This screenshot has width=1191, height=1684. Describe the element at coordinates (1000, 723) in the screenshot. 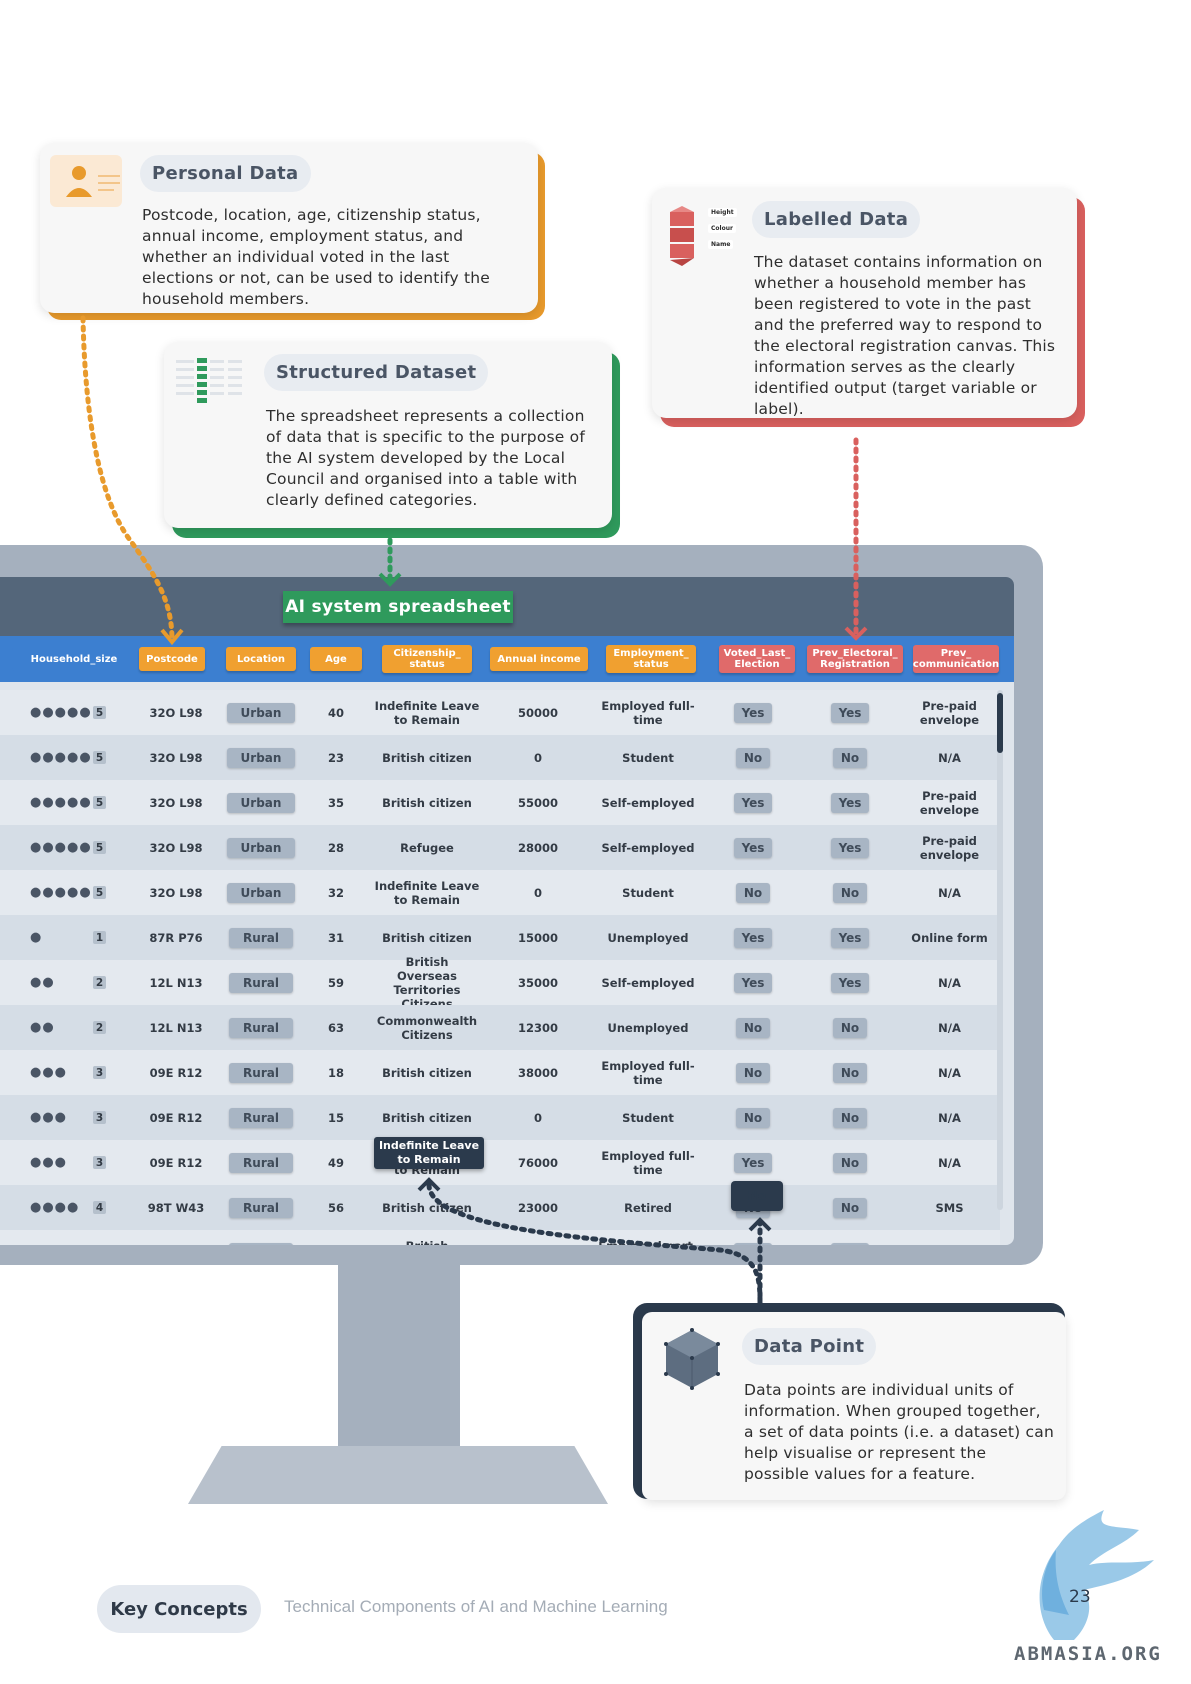

I see `scrollbar-thumb` at that location.